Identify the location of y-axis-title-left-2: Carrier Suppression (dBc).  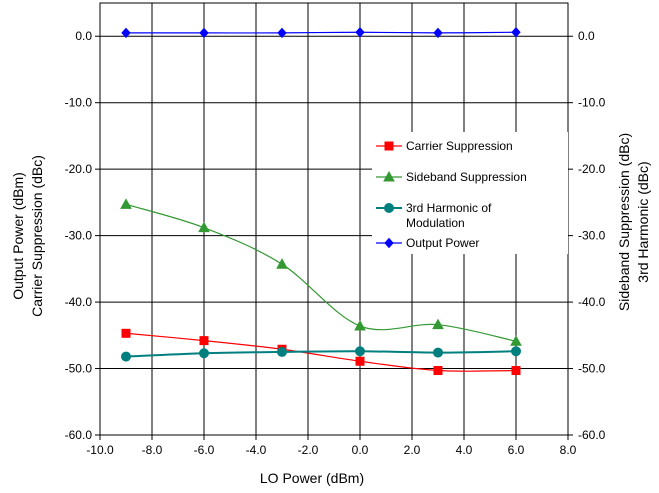
(37, 236).